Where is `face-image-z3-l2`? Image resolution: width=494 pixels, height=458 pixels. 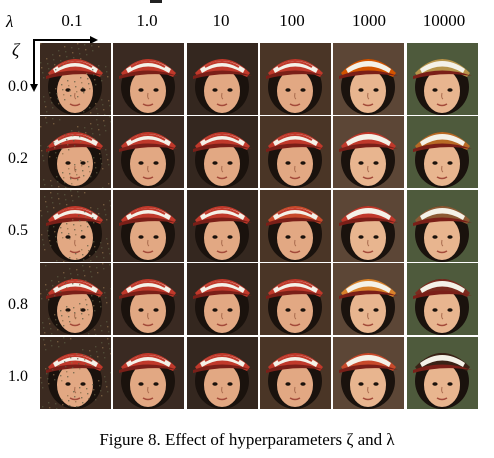 face-image-z3-l2 is located at coordinates (222, 299).